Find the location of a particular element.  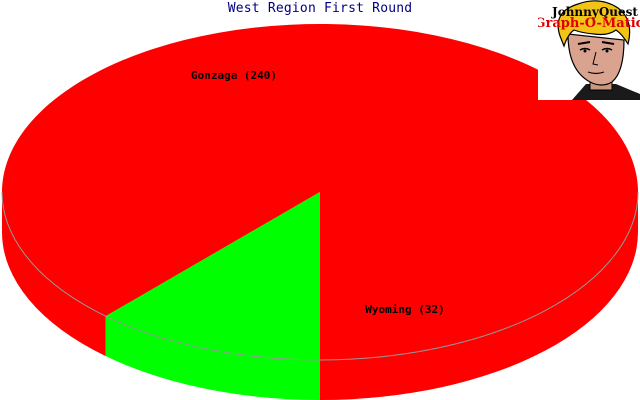

graph-o-matic-logo: JohnnyQuest Graph-O-Matic is located at coordinates (587, 50).